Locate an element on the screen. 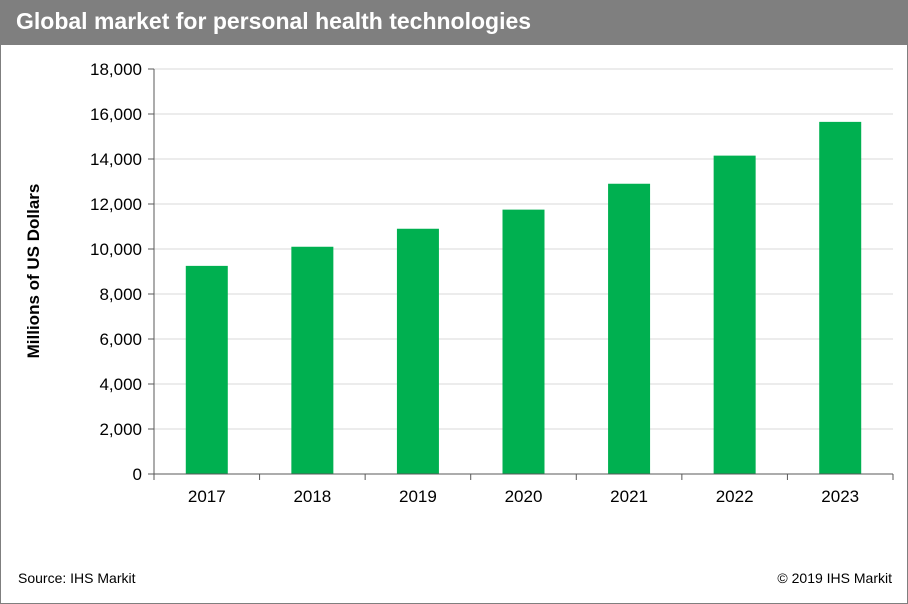  x-tick-label: 2023 is located at coordinates (840, 496).